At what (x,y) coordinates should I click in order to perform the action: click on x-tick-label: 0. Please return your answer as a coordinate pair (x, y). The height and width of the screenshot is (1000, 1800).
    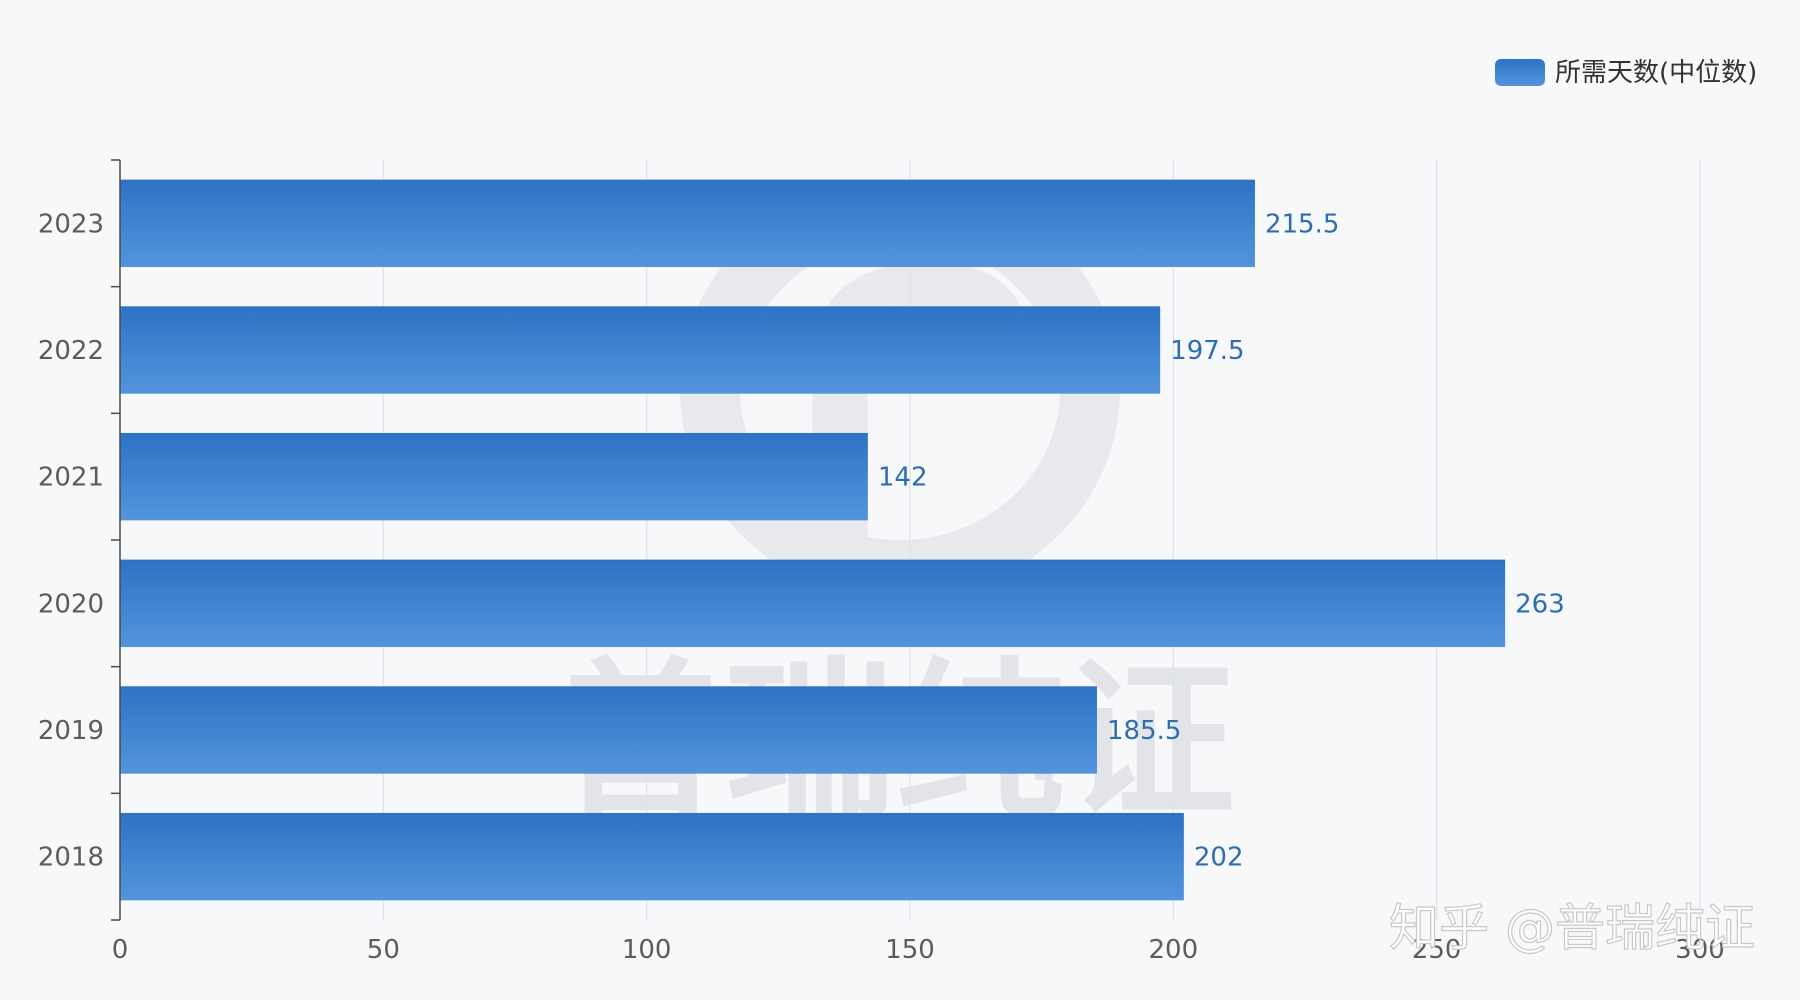
    Looking at the image, I should click on (120, 950).